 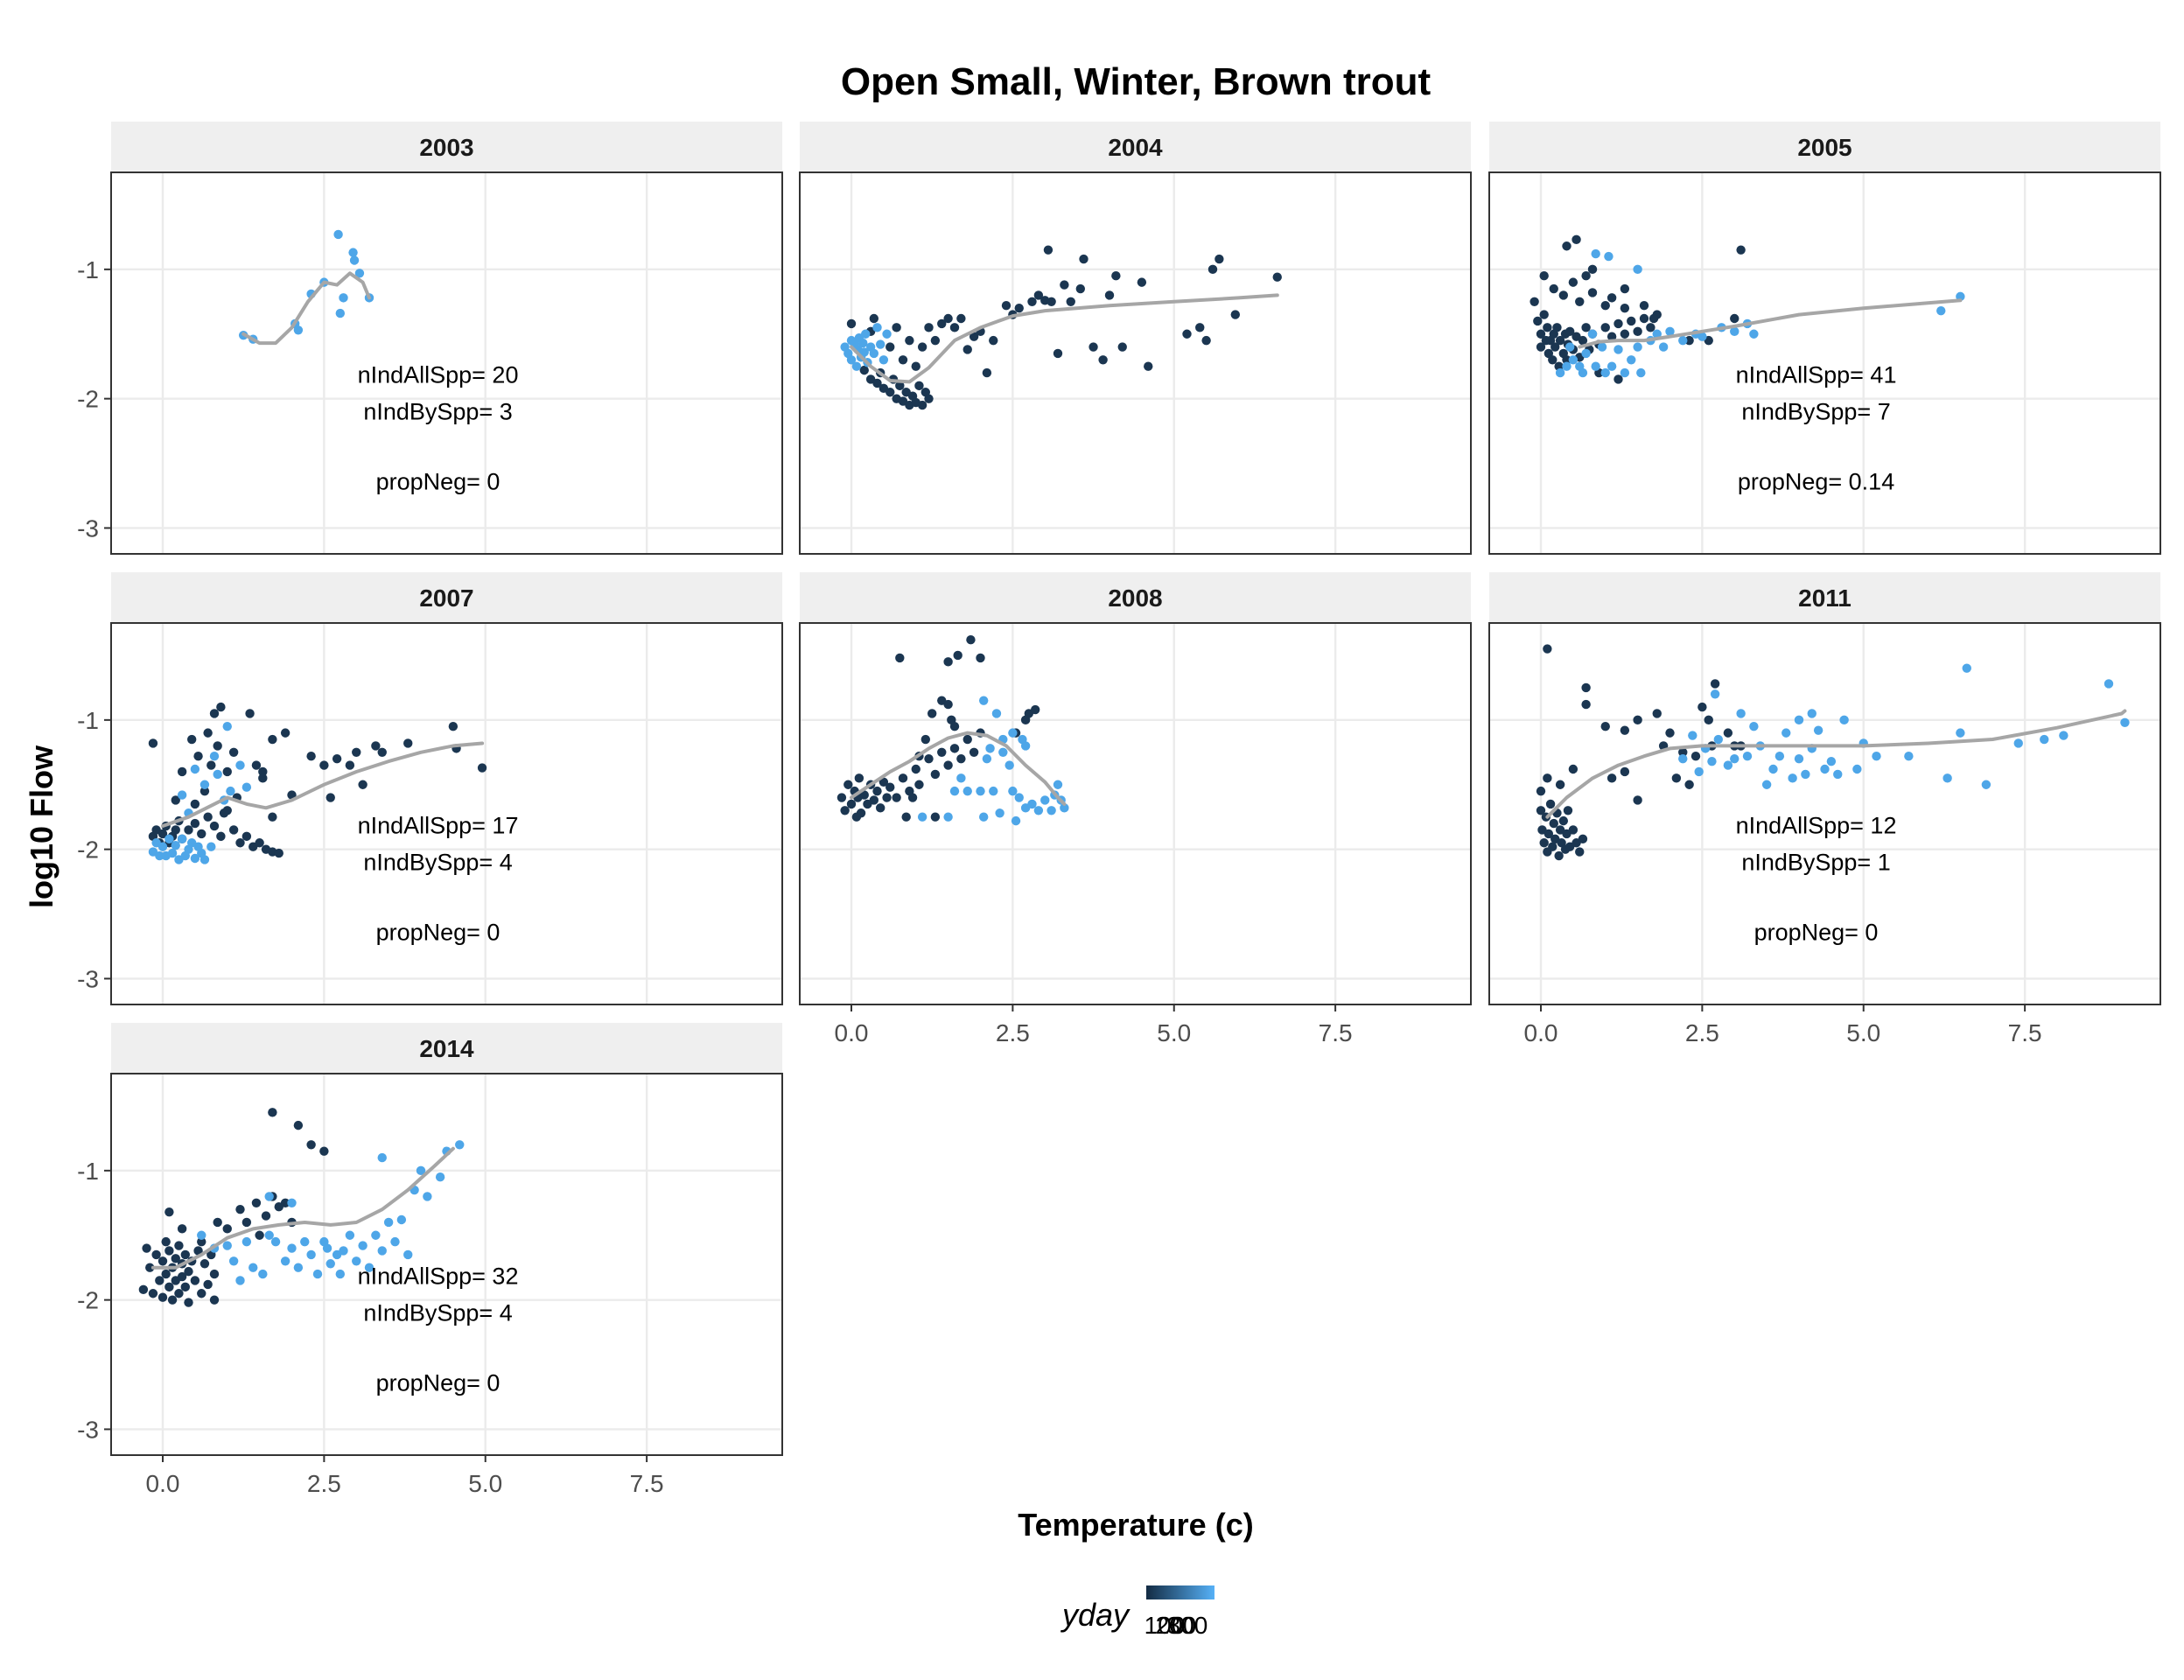 I want to click on panel-background, so click(x=1824, y=363).